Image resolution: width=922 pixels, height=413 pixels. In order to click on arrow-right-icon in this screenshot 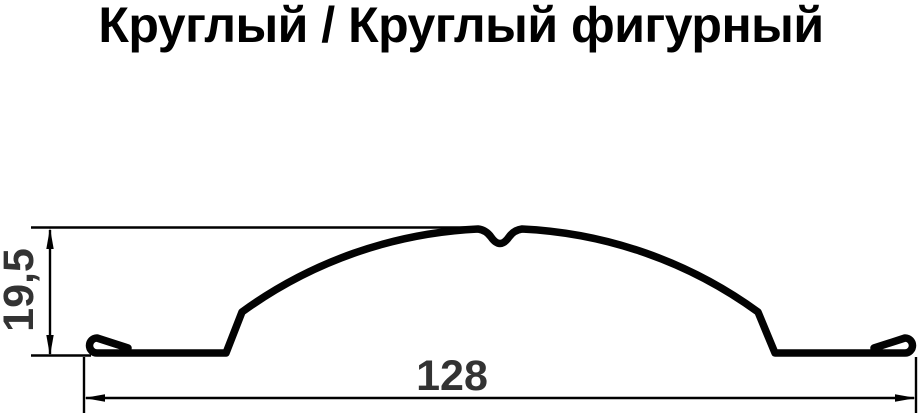, I will do `click(905, 398)`.